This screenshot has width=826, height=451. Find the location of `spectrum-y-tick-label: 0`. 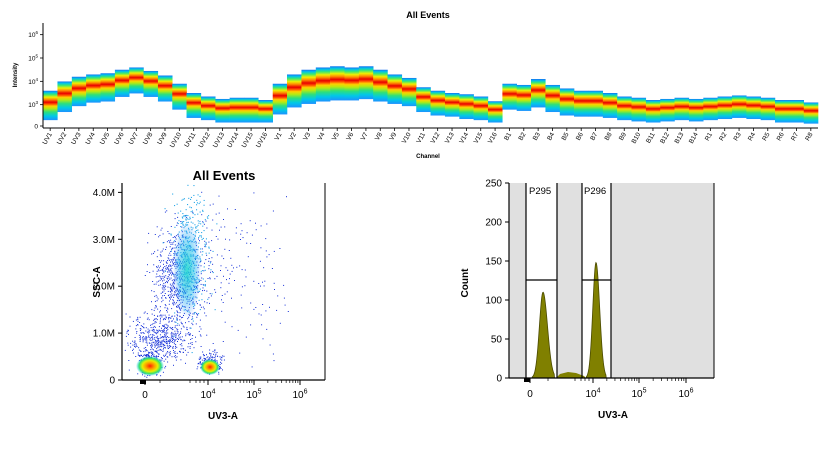

spectrum-y-tick-label: 0 is located at coordinates (36, 127).